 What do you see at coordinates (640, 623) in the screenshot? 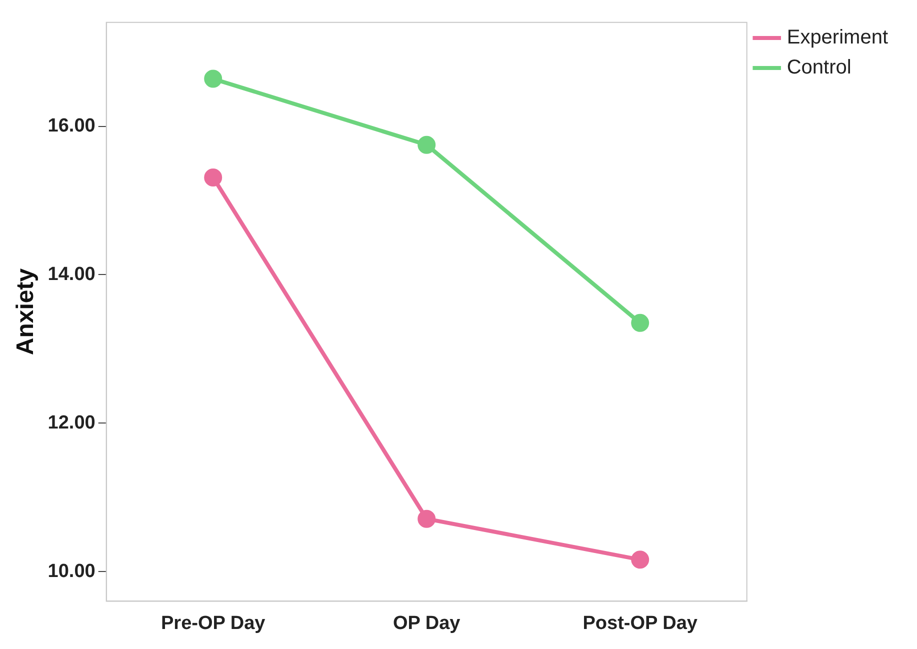
I see `x-tick-label: Post-OP Day` at bounding box center [640, 623].